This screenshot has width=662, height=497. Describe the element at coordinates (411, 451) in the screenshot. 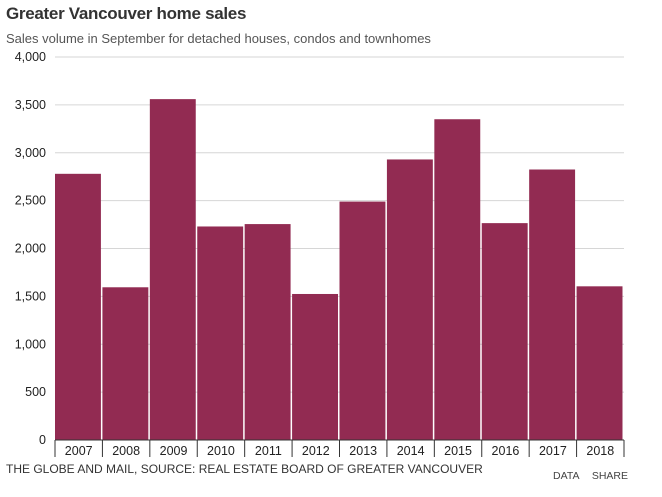

I see `x-tick-label: 2014` at that location.